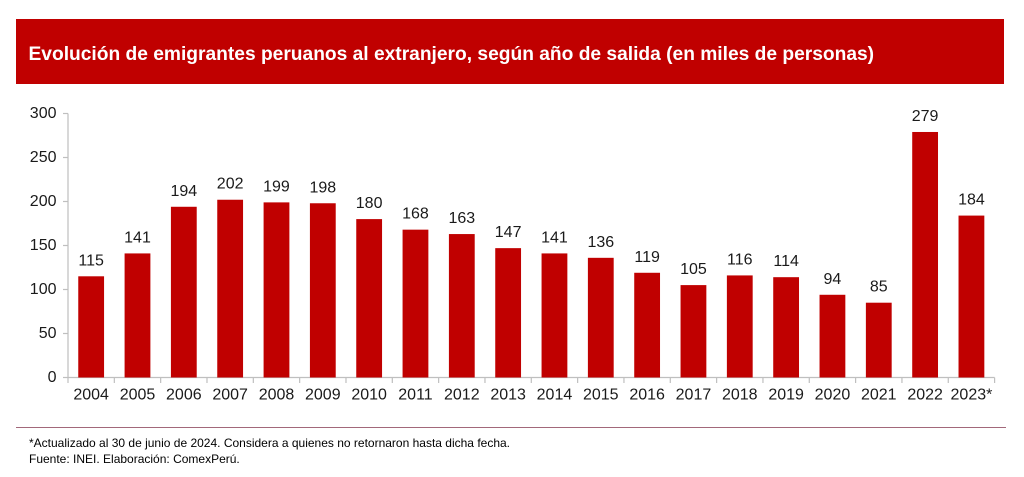 This screenshot has width=1024, height=477. I want to click on svg-text: 2010, so click(369, 395).